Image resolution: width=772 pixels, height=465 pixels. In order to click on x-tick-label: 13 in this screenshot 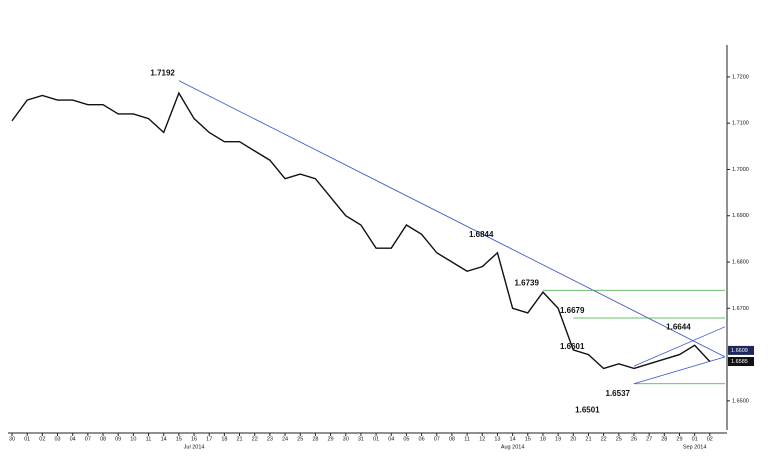, I will do `click(497, 439)`.